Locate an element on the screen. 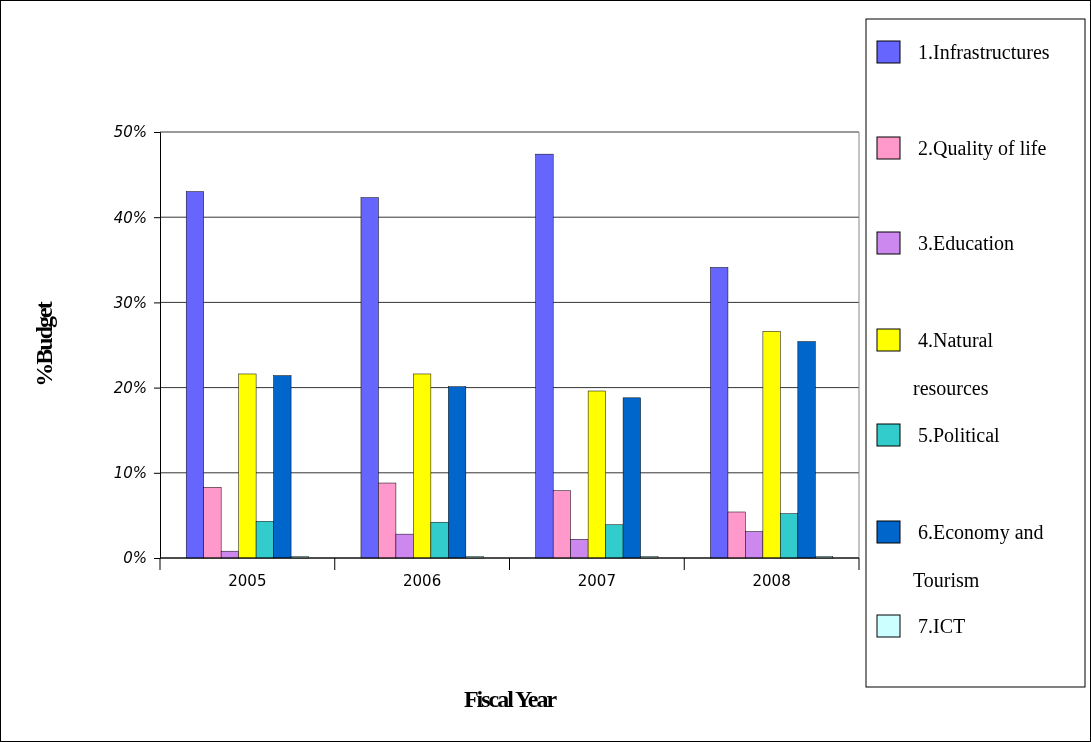  text: 6.Economy and Tourism is located at coordinates (978, 556).